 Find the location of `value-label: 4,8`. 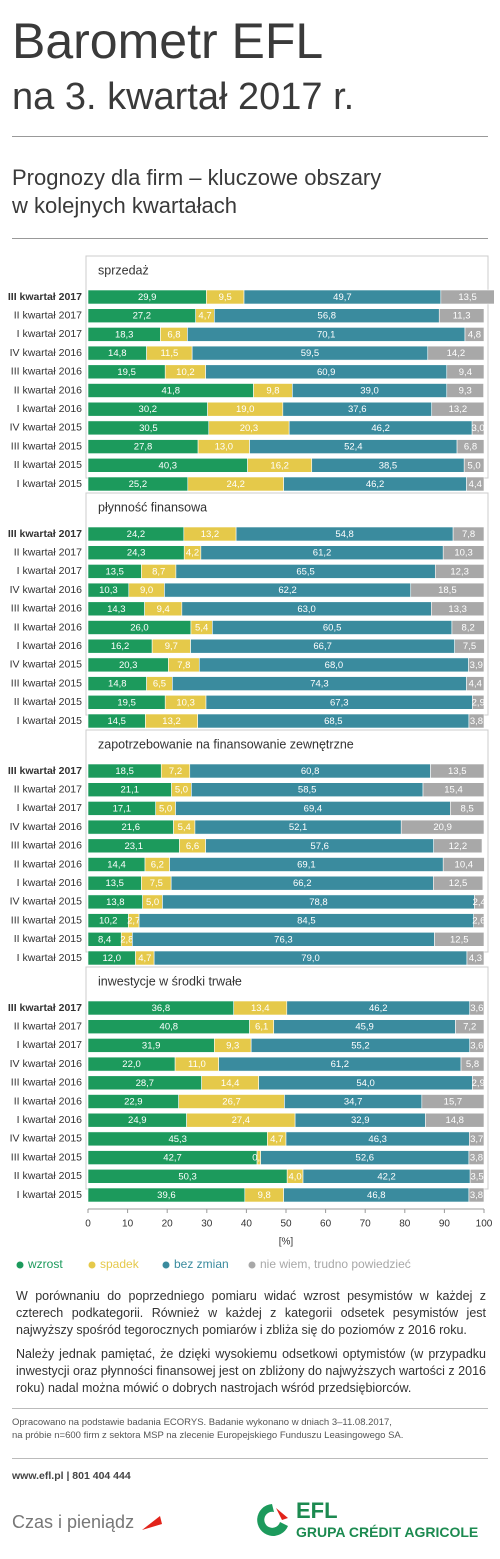

value-label: 4,8 is located at coordinates (474, 334).